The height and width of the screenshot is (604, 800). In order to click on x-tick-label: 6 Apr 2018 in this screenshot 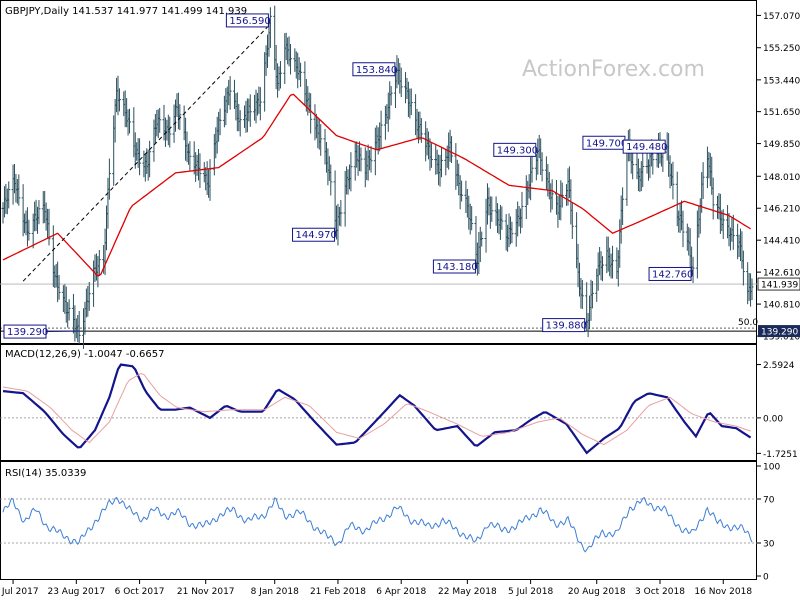, I will do `click(401, 592)`.